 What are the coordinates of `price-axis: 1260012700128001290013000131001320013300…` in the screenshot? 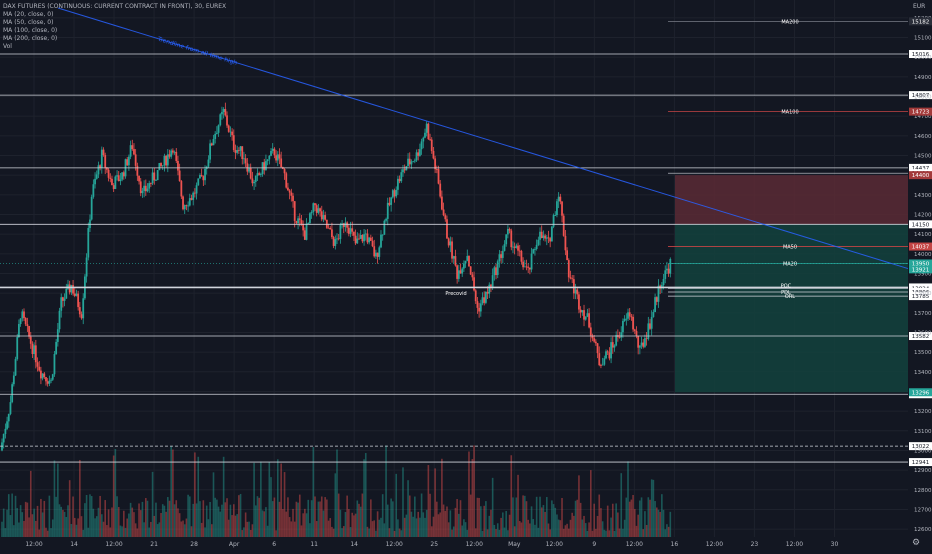 It's located at (920, 274).